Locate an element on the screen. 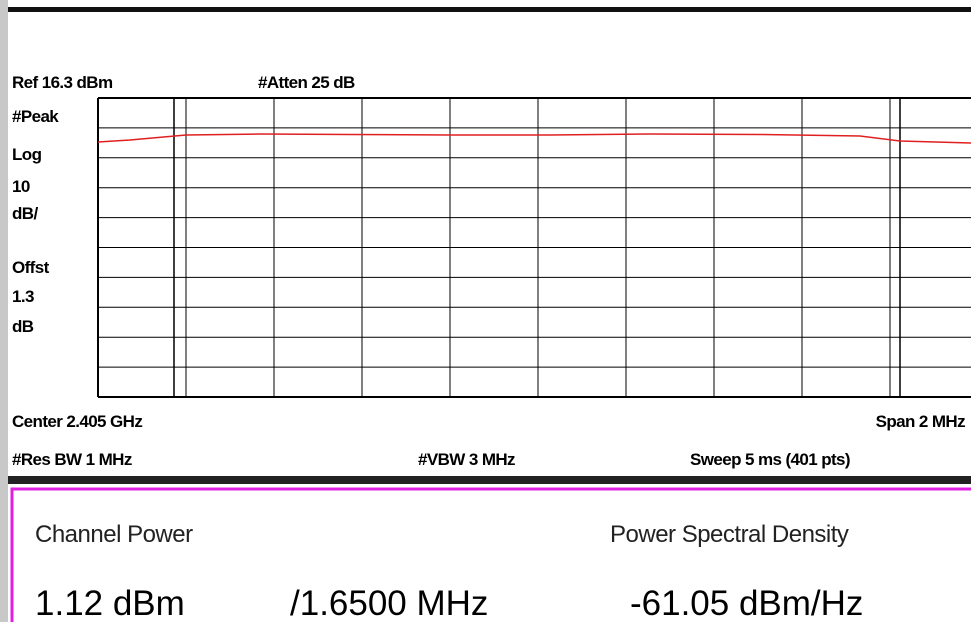 This screenshot has height=623, width=971. channel-power: 1.12 dBm is located at coordinates (110, 603).